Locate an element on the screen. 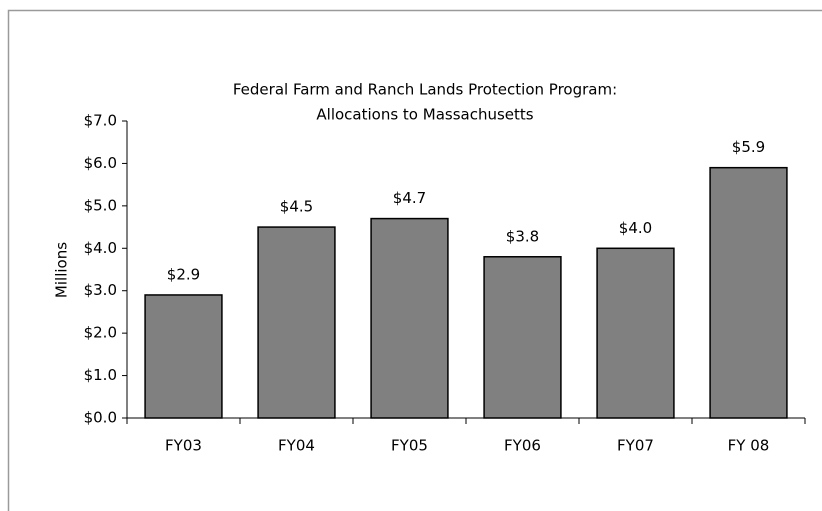  y-tick-label: $3.0 is located at coordinates (100, 290).